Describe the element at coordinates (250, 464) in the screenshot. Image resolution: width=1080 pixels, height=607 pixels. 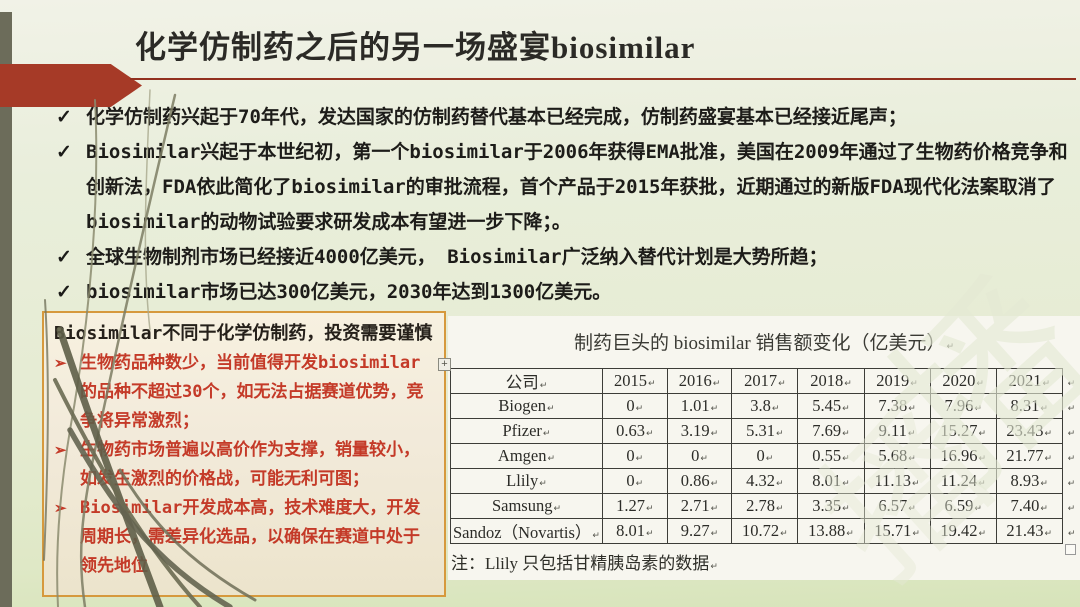
I see `caution-text: 生物药市场普遍以高价作为支撑，销量较小，如发生激烈的价格战，可能无利可图；` at that location.